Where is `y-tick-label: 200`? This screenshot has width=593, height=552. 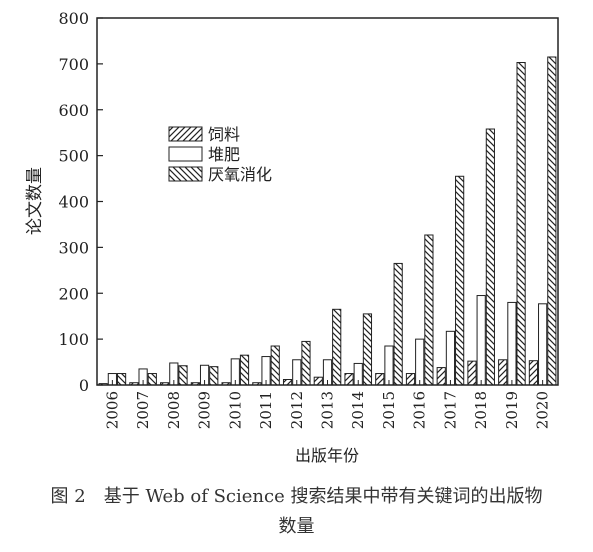
y-tick-label: 200 is located at coordinates (73, 293).